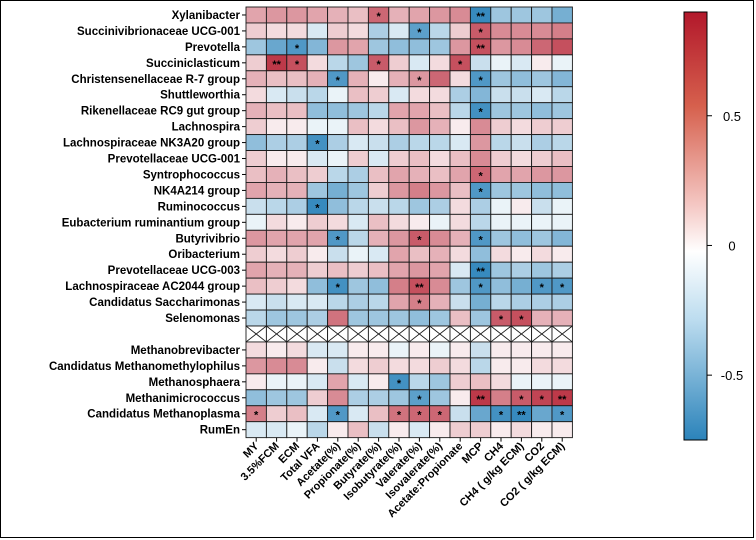 This screenshot has height=540, width=756. Describe the element at coordinates (174, 271) in the screenshot. I see `row-label: Prevotellaceae UCG-003` at that location.